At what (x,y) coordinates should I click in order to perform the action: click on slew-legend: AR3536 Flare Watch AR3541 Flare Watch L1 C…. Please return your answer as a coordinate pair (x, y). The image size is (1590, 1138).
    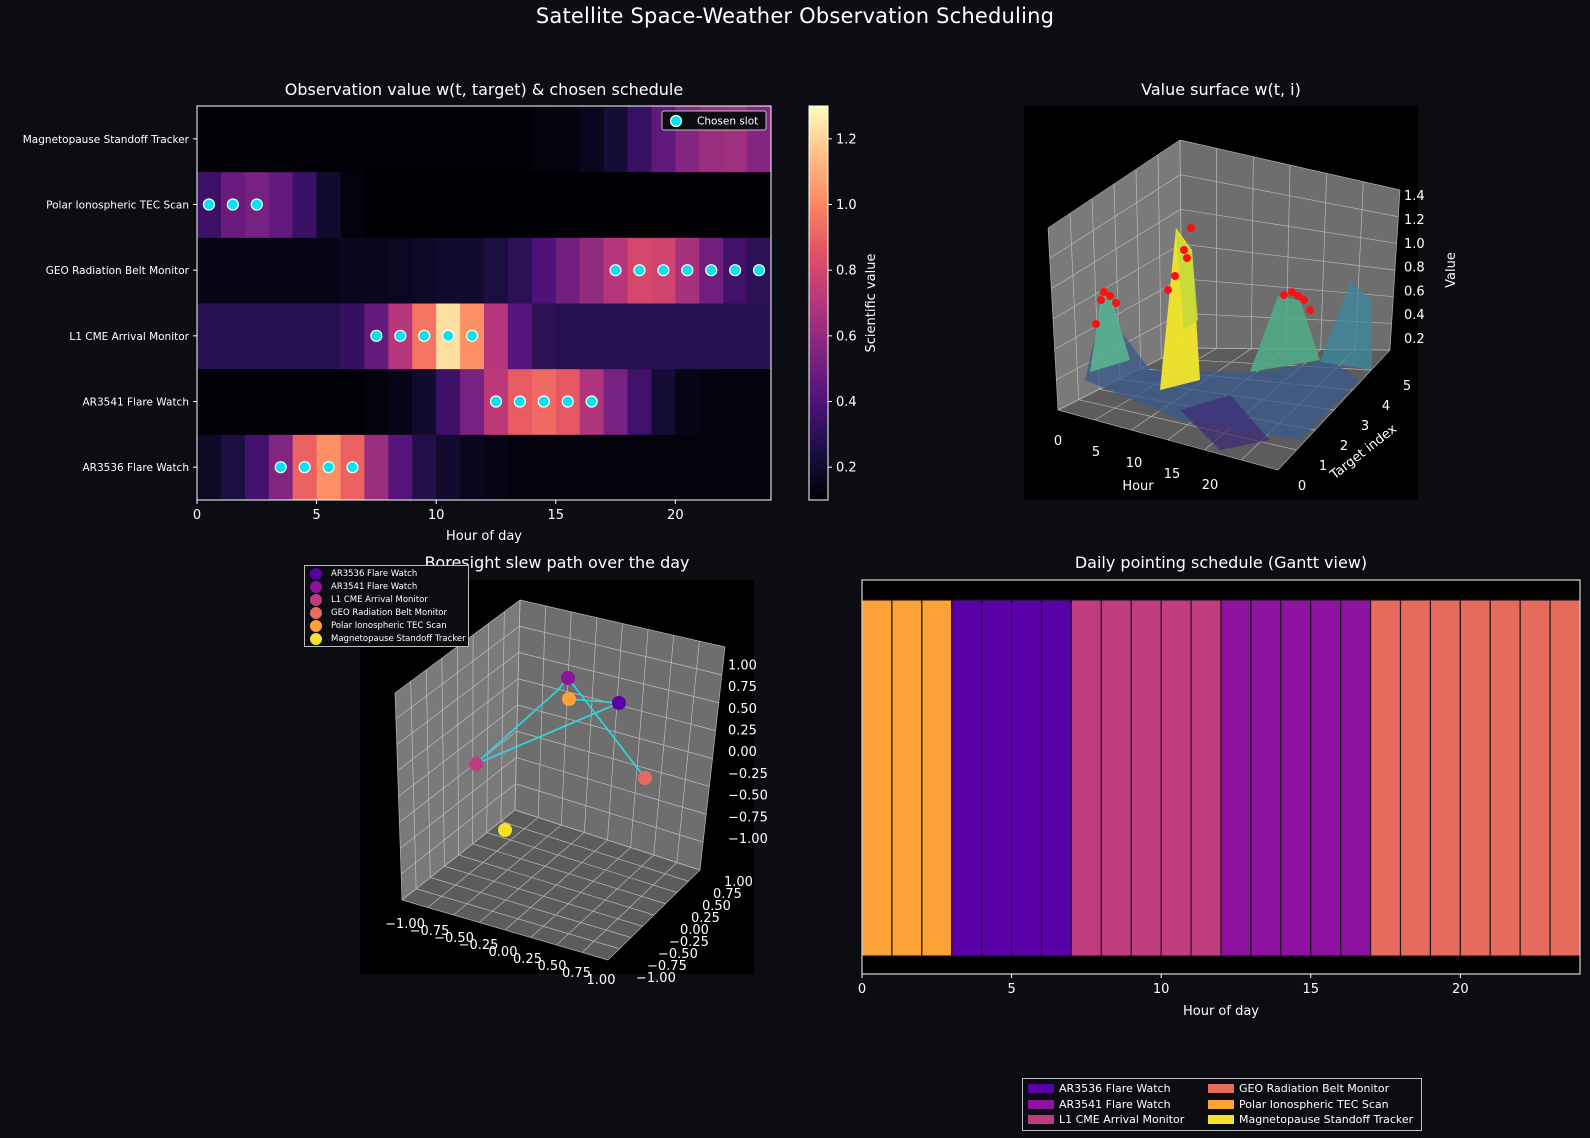
    Looking at the image, I should click on (386, 606).